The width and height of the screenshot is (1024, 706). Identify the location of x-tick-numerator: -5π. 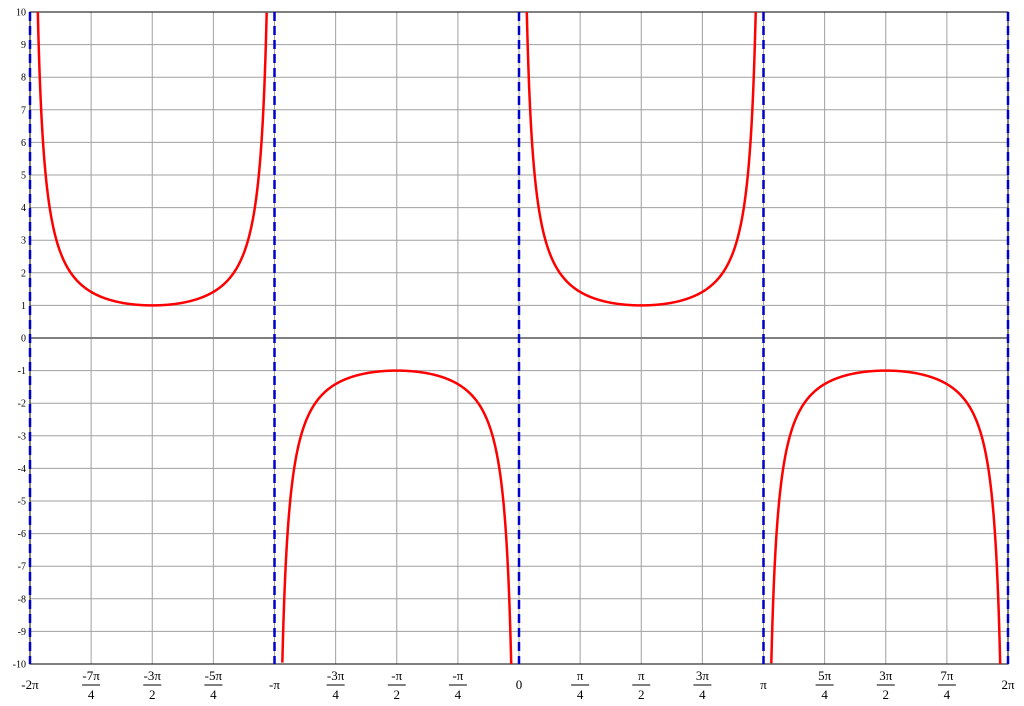
(214, 675).